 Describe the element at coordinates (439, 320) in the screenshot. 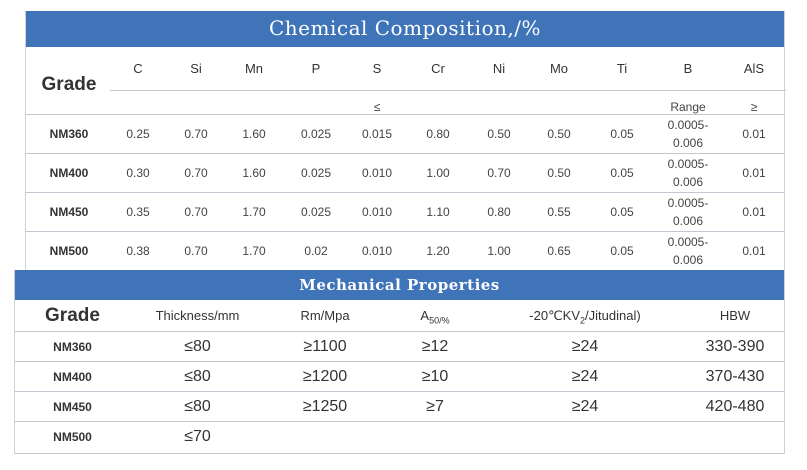

I see `elongation-subscript: 50/%` at that location.